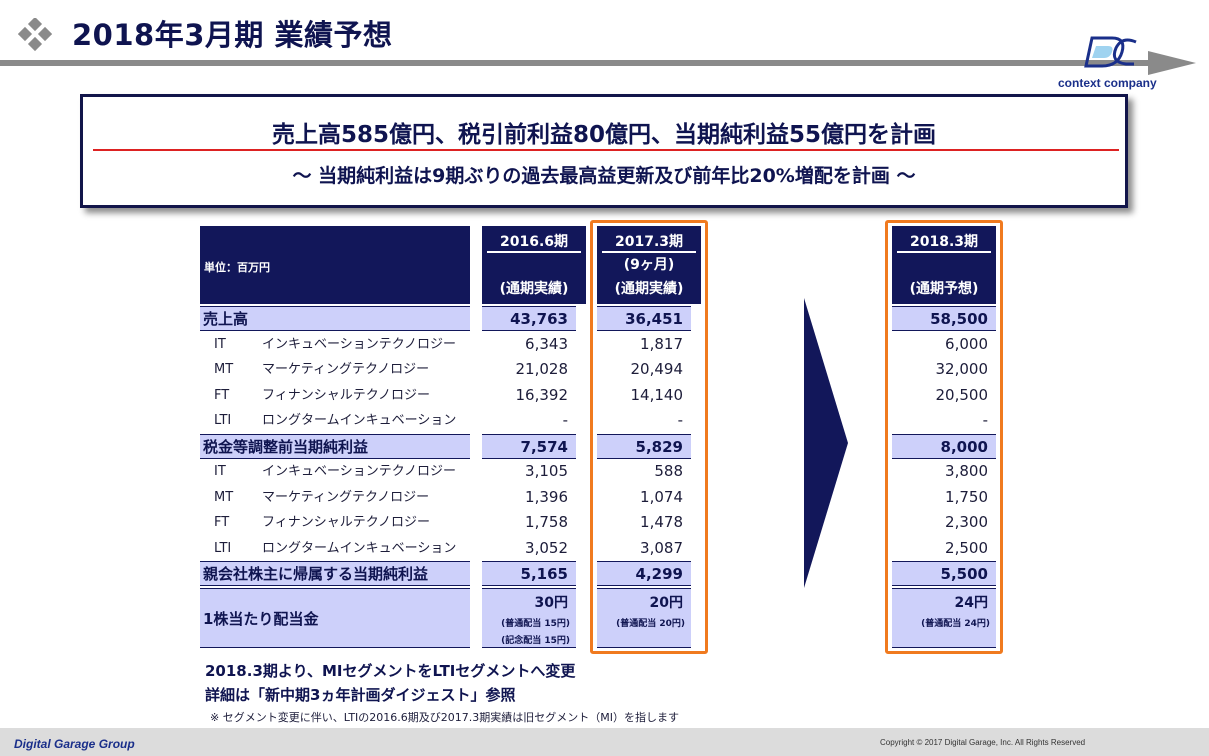 Image resolution: width=1209 pixels, height=756 pixels. I want to click on row-label-main: 親会社株主に帰属する当期純利益, so click(335, 573).